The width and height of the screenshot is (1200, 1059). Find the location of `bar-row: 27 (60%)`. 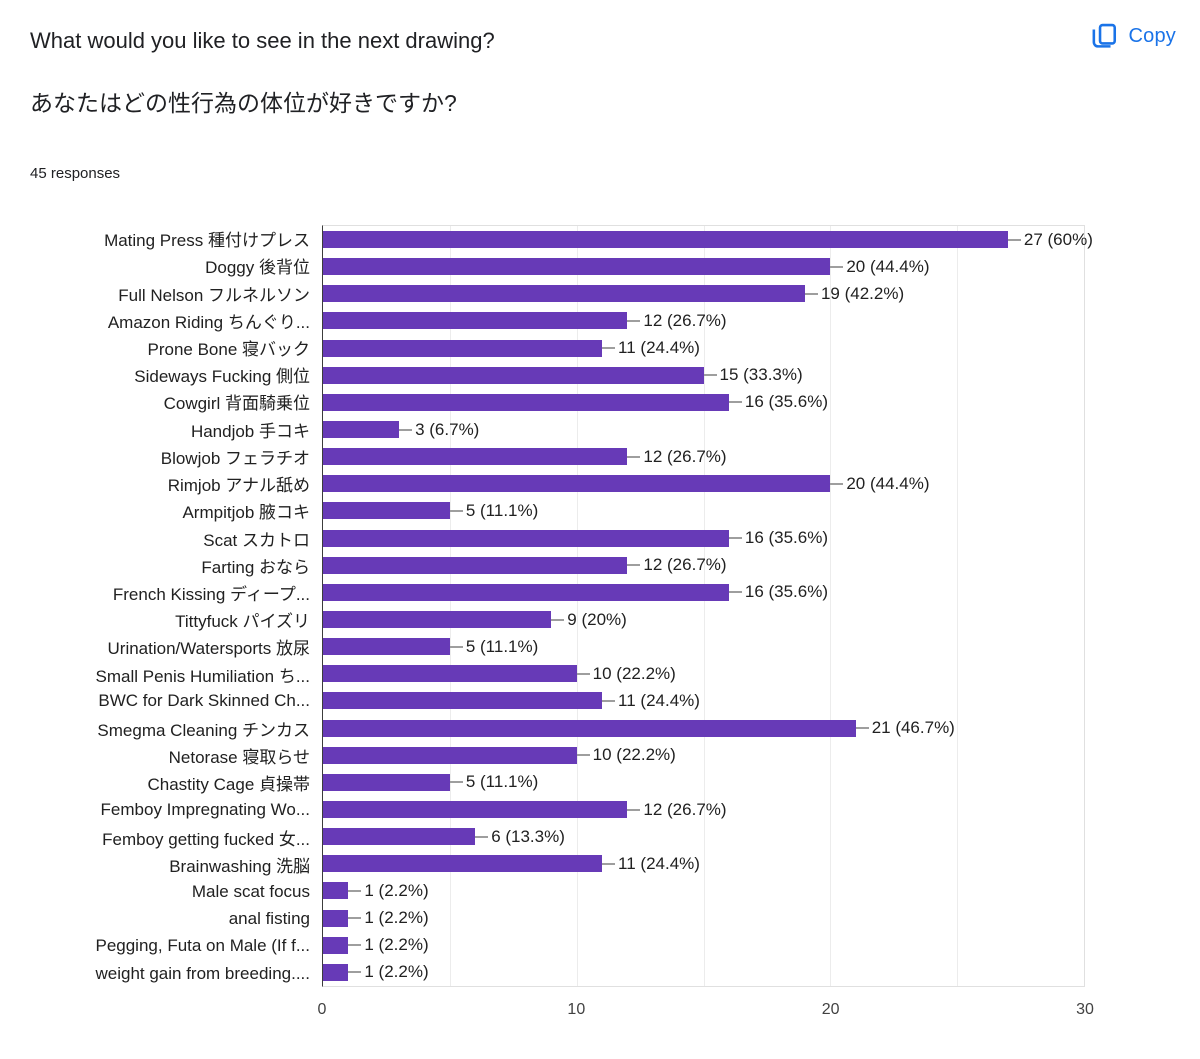

bar-row: 27 (60%) is located at coordinates (708, 239).